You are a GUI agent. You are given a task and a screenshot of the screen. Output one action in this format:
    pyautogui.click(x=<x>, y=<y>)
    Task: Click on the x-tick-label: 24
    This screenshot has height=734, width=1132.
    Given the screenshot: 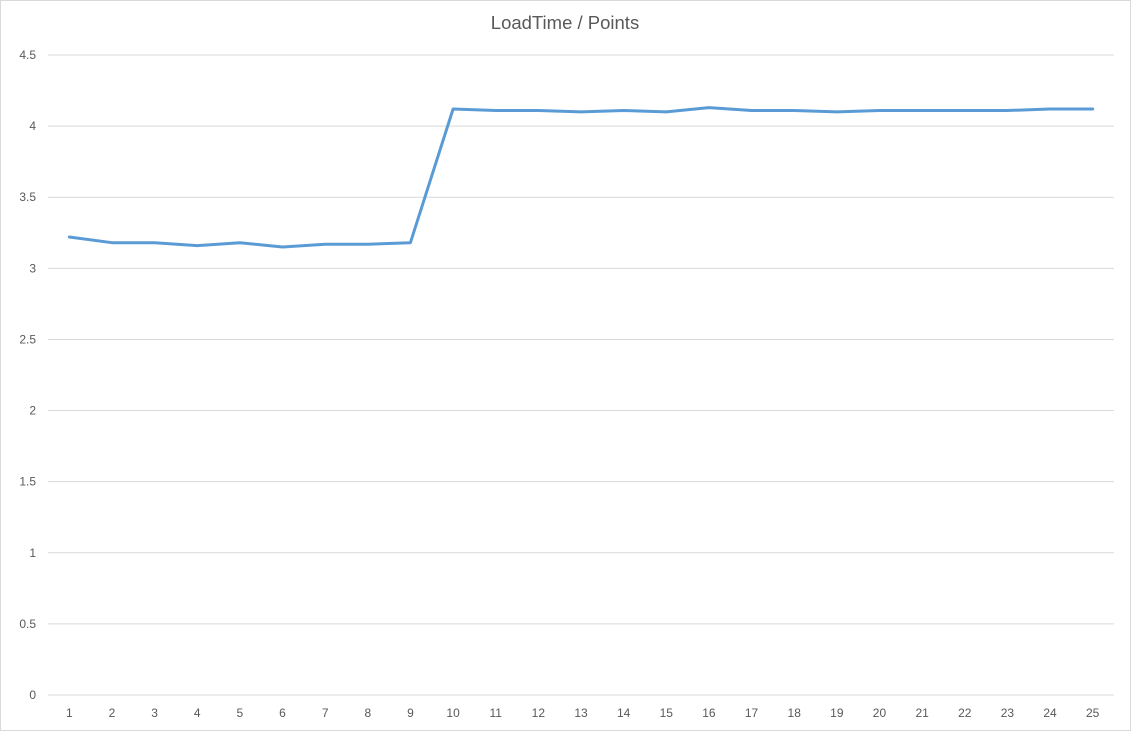 What is the action you would take?
    pyautogui.click(x=1050, y=713)
    